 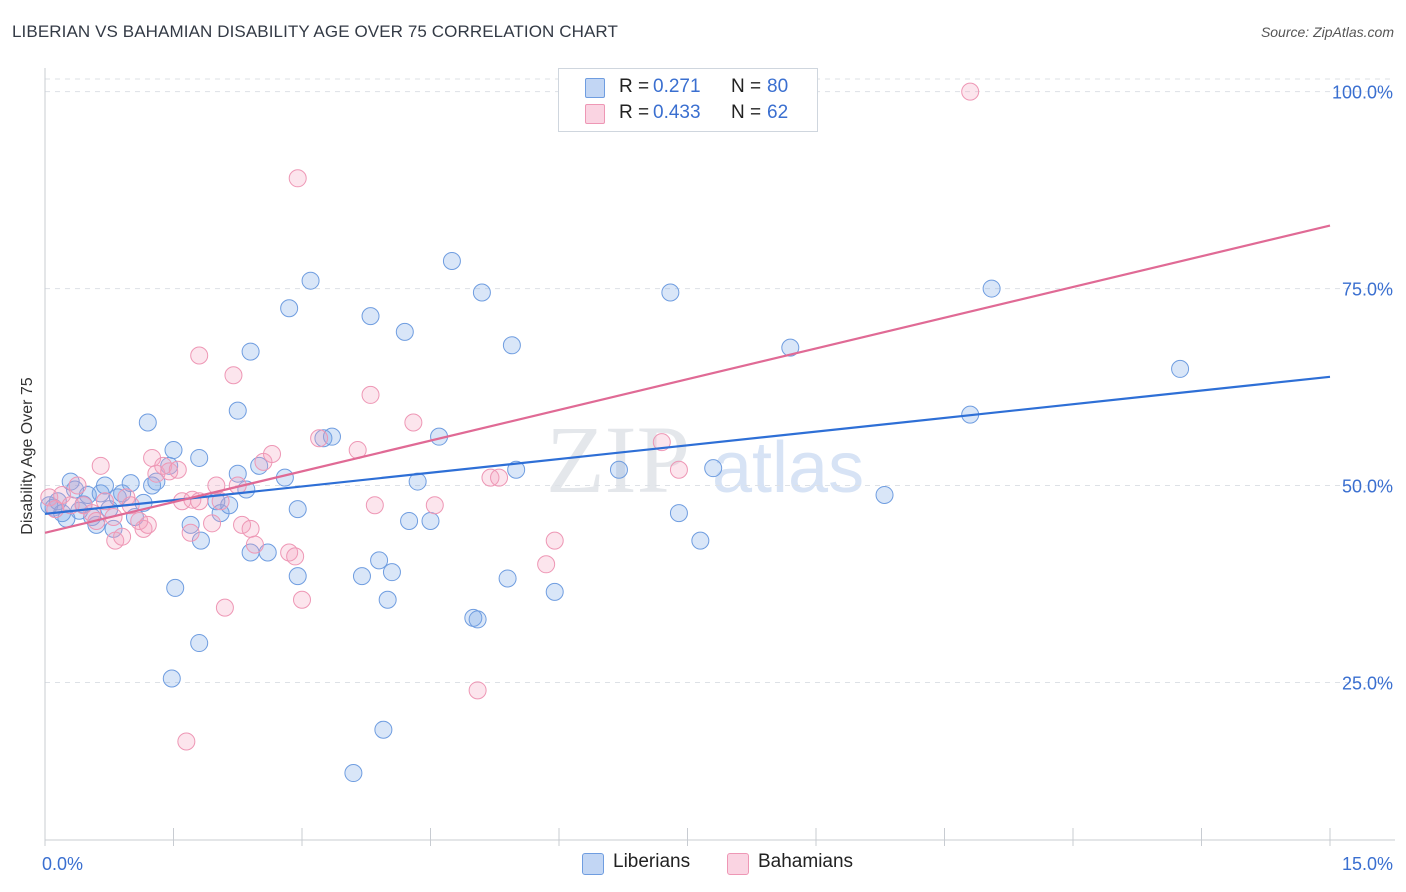 What do you see at coordinates (1367, 683) in the screenshot?
I see `y-tick-label: 25.0%` at bounding box center [1367, 683].